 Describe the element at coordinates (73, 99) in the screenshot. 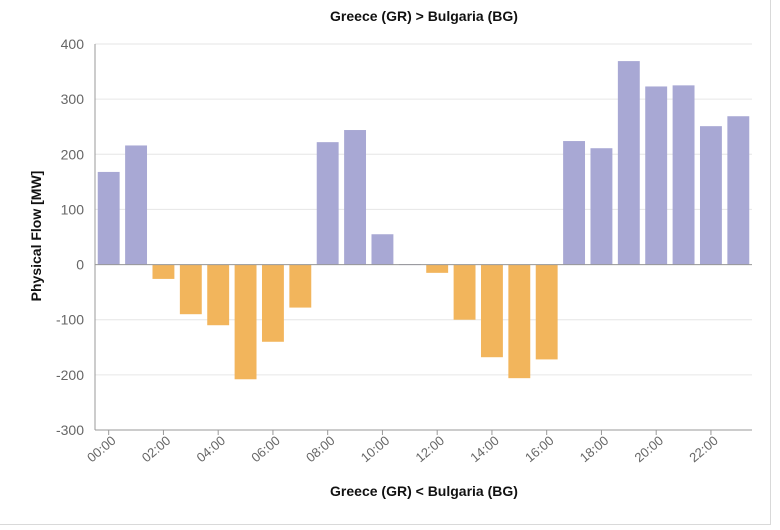

I see `y-tick-label: 300` at that location.